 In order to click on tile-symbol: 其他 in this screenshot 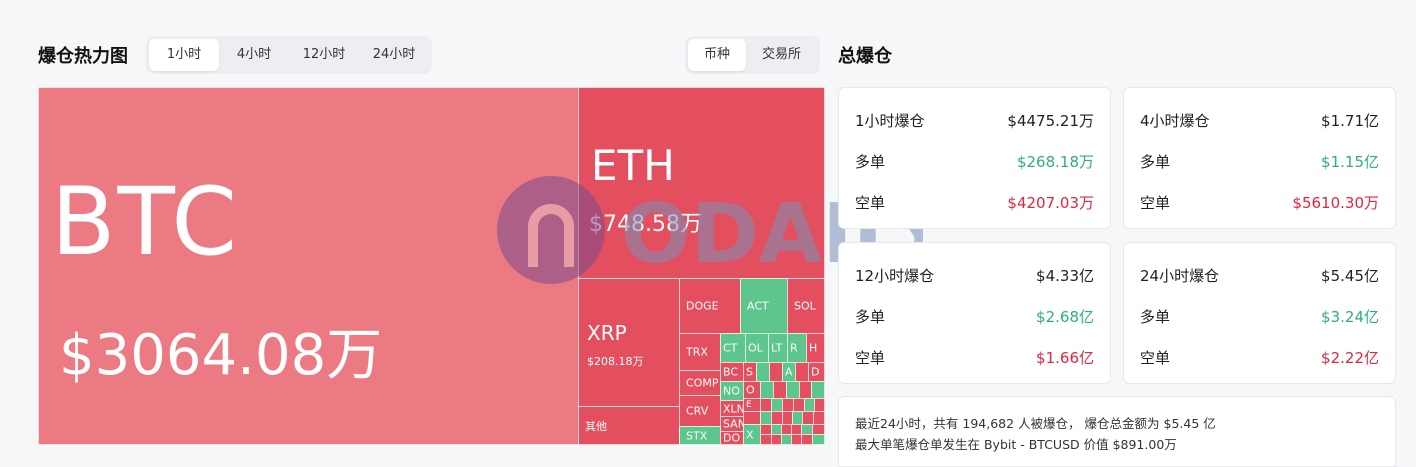, I will do `click(596, 426)`.